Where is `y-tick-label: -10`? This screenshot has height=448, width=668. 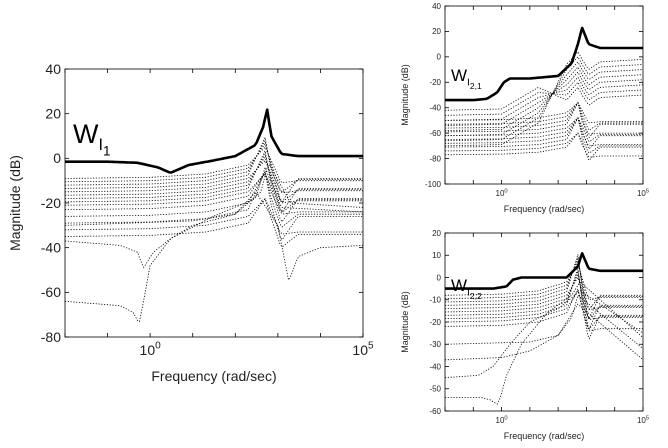 y-tick-label: -10 is located at coordinates (435, 300).